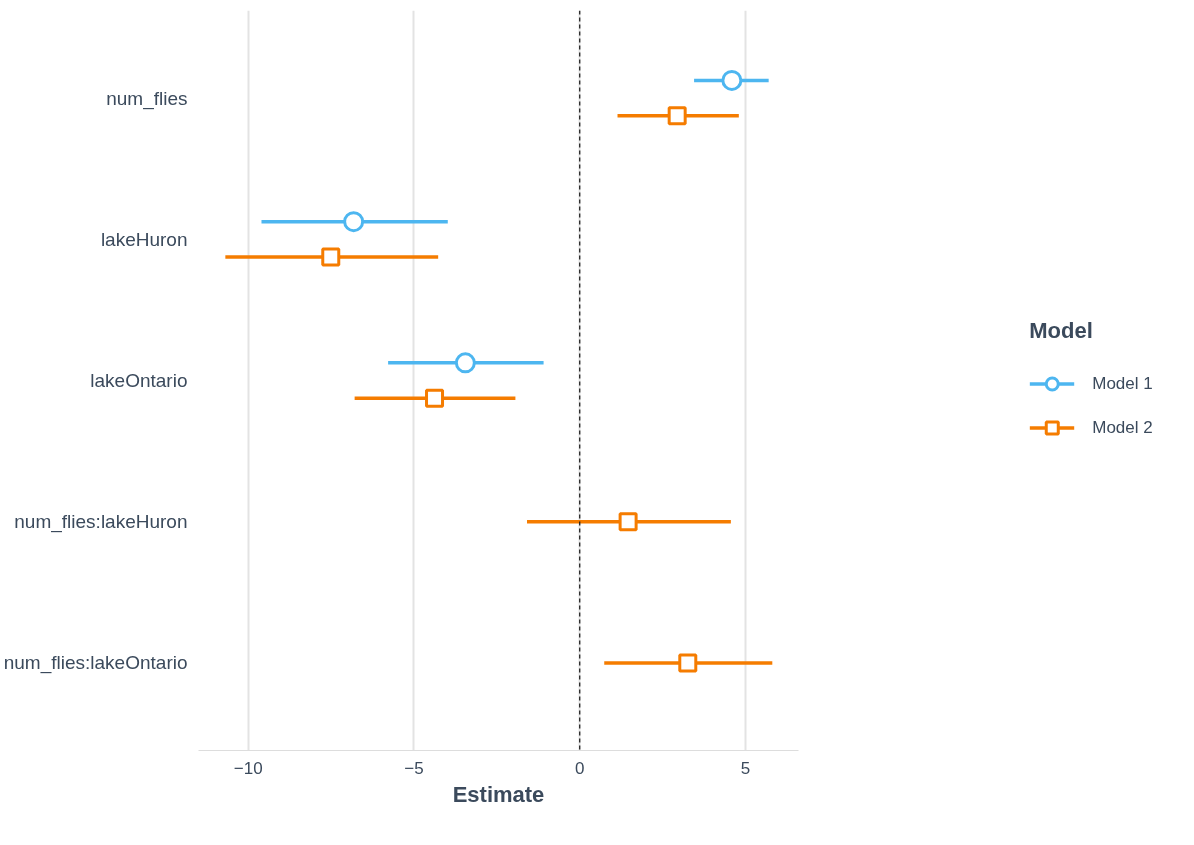 This screenshot has width=1194, height=845. I want to click on x-tick-label: 5, so click(745, 768).